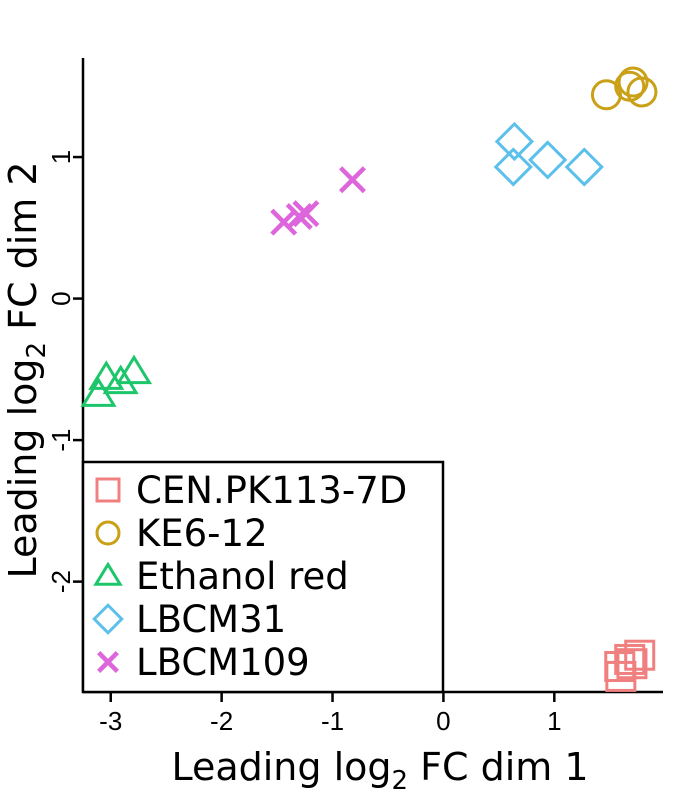  I want to click on legend-label: CEN.PK113-7D, so click(271, 490).